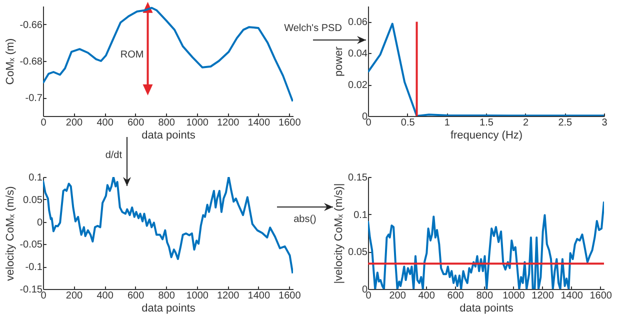  Describe the element at coordinates (34, 268) in the screenshot. I see `y-tick-label: -0.1` at that location.